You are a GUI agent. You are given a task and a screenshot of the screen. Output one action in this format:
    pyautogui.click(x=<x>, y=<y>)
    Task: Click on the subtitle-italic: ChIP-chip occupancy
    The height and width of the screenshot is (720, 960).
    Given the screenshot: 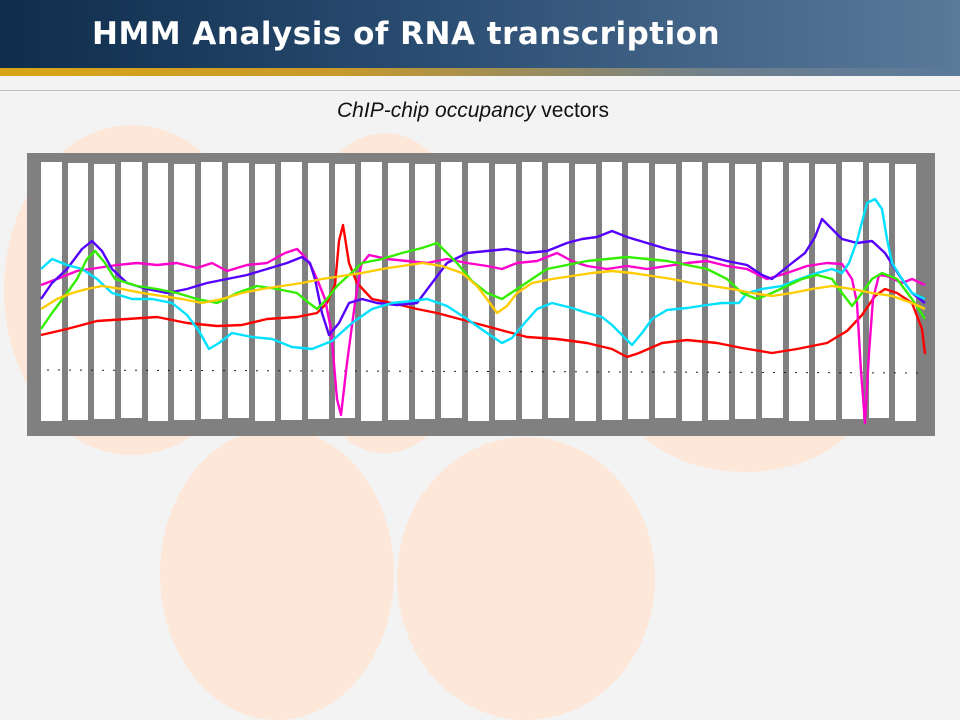 What is the action you would take?
    pyautogui.click(x=436, y=110)
    